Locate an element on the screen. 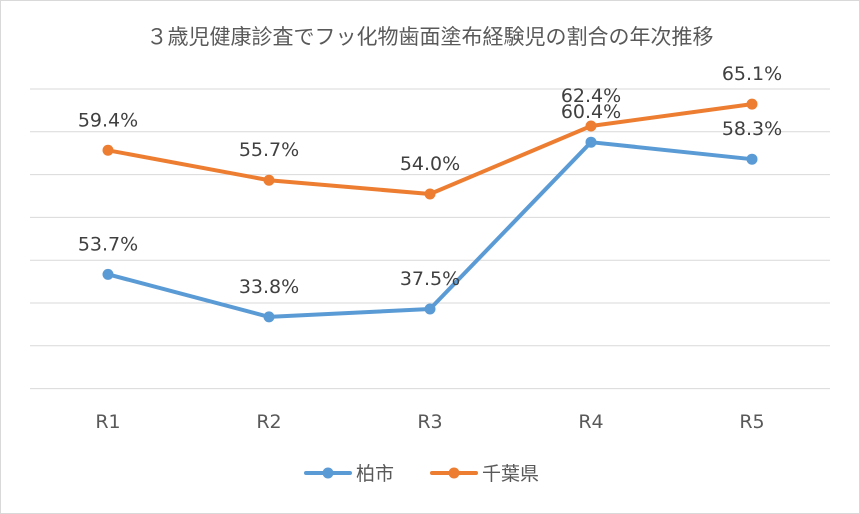 The height and width of the screenshot is (514, 860). legend: 柏市 千葉県 is located at coordinates (421, 474).